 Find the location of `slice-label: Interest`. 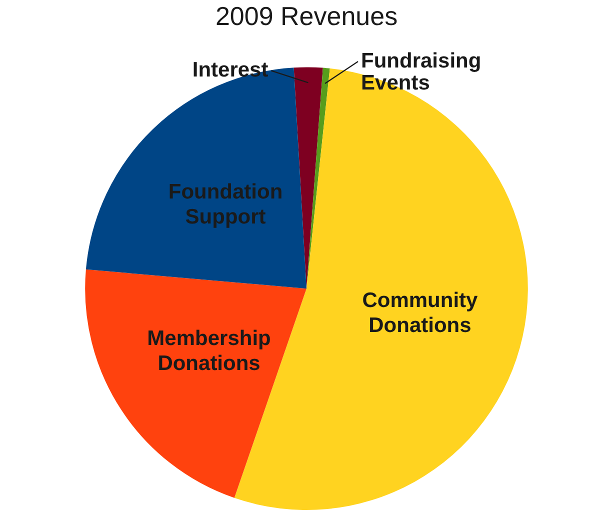

slice-label: Interest is located at coordinates (230, 70).